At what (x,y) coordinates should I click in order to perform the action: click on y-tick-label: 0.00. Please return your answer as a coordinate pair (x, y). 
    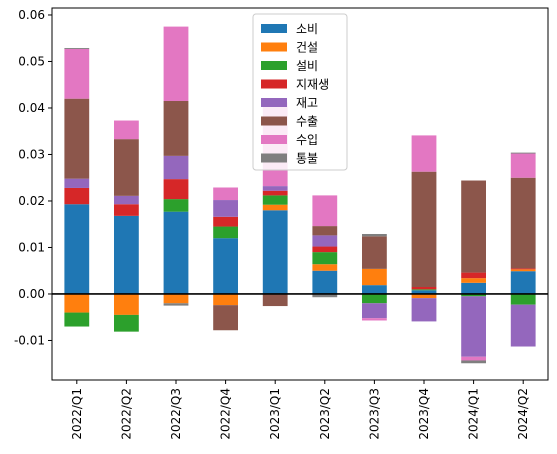
    Looking at the image, I should click on (31, 294).